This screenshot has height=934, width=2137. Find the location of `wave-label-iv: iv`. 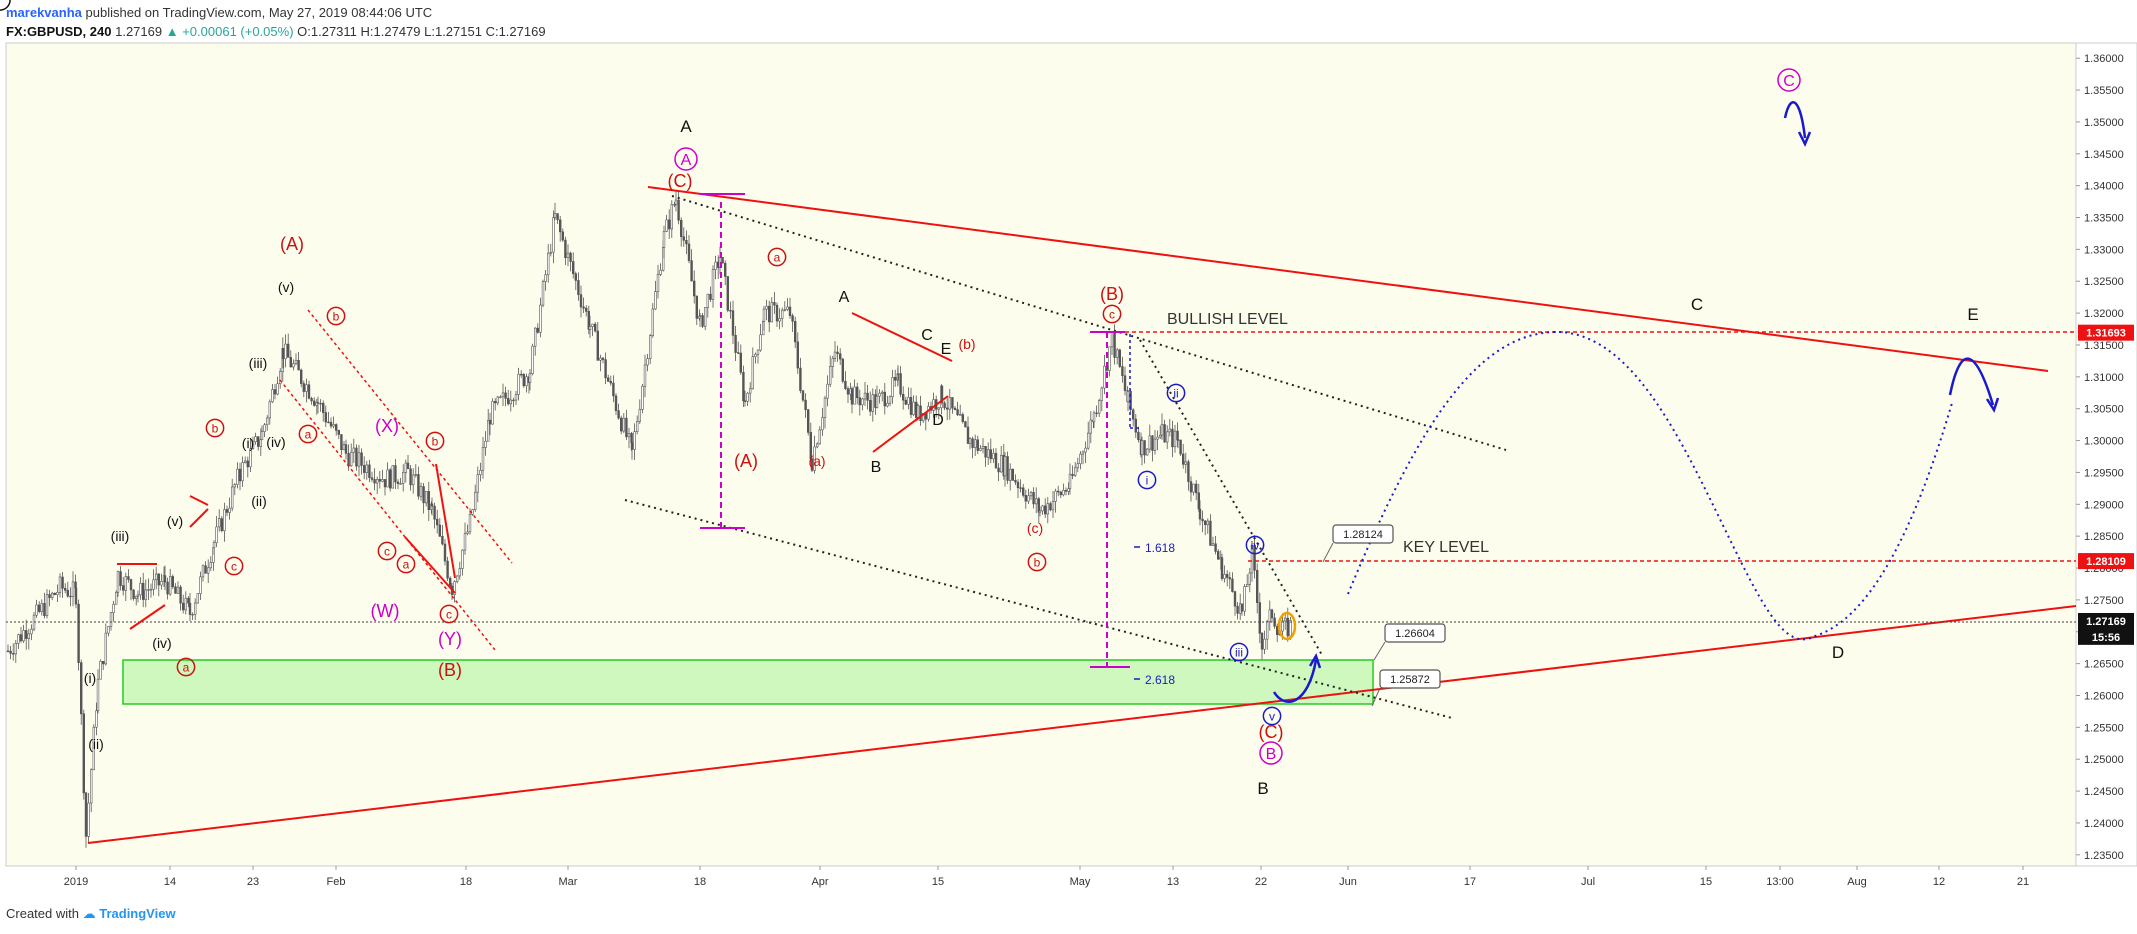

wave-label-iv: iv is located at coordinates (1255, 545).